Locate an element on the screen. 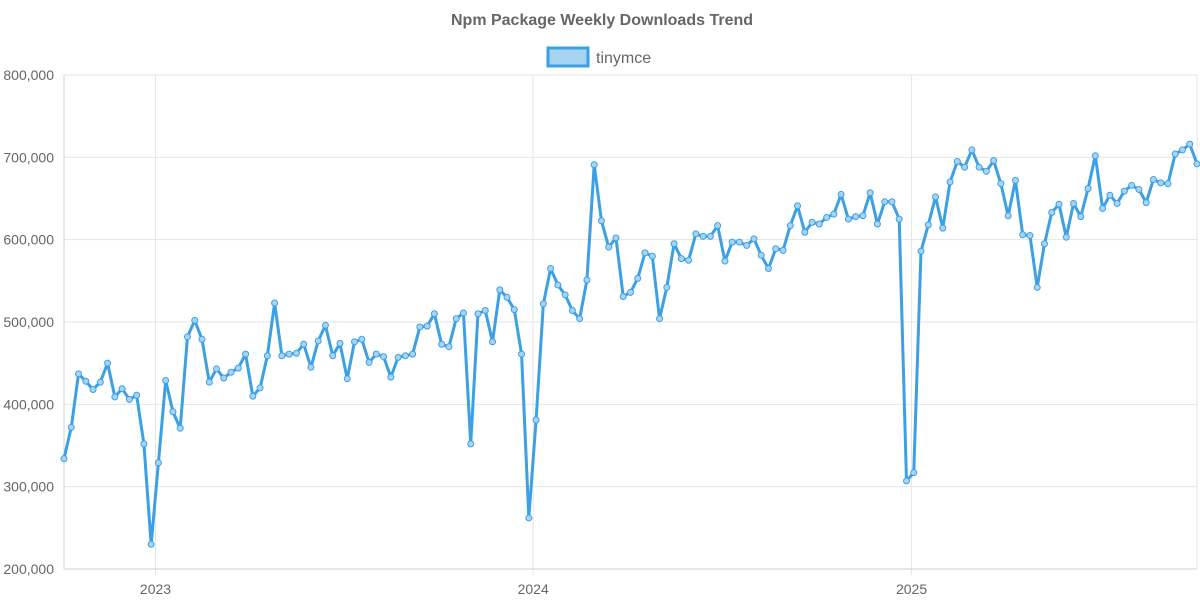 Image resolution: width=1200 pixels, height=600 pixels. legend-label-tinymce: tinymce is located at coordinates (623, 58).